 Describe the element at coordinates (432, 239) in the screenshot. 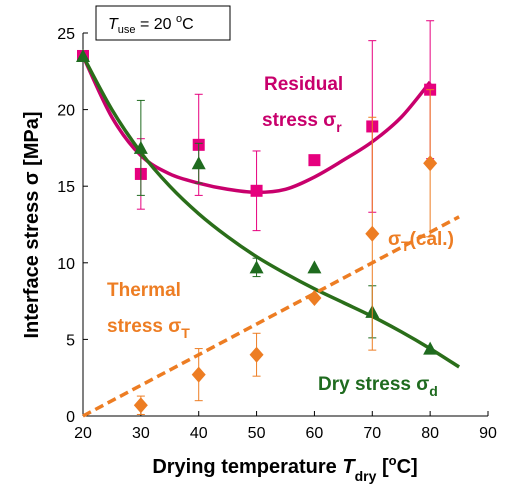

I see `text: (cal.)` at that location.